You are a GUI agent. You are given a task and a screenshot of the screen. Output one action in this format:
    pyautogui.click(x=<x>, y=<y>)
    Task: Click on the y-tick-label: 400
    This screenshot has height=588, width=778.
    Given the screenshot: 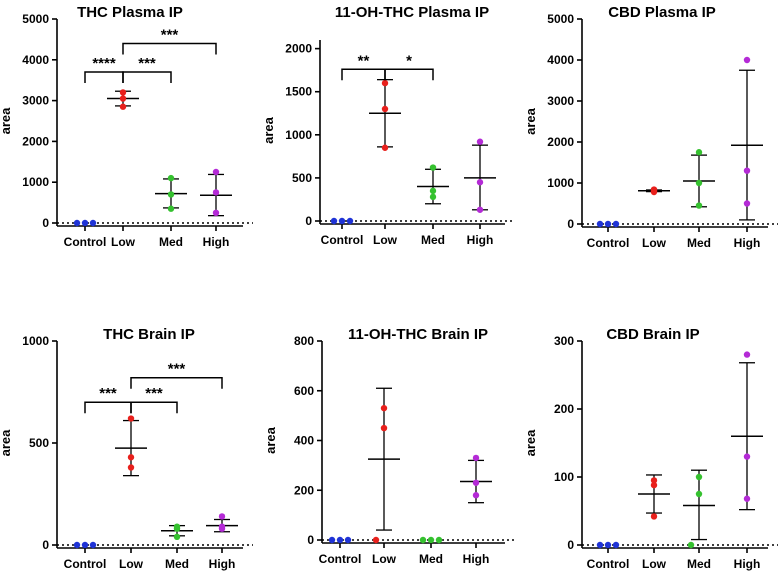 What is the action you would take?
    pyautogui.click(x=304, y=441)
    